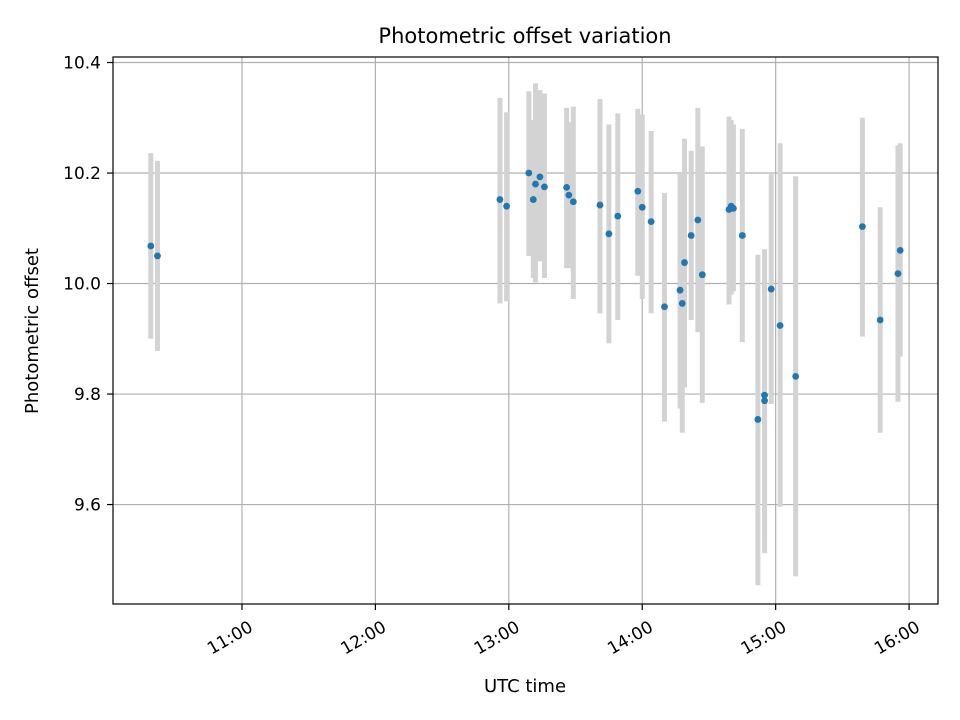 Image resolution: width=960 pixels, height=720 pixels. I want to click on y-tick-label: 10.4, so click(82, 64).